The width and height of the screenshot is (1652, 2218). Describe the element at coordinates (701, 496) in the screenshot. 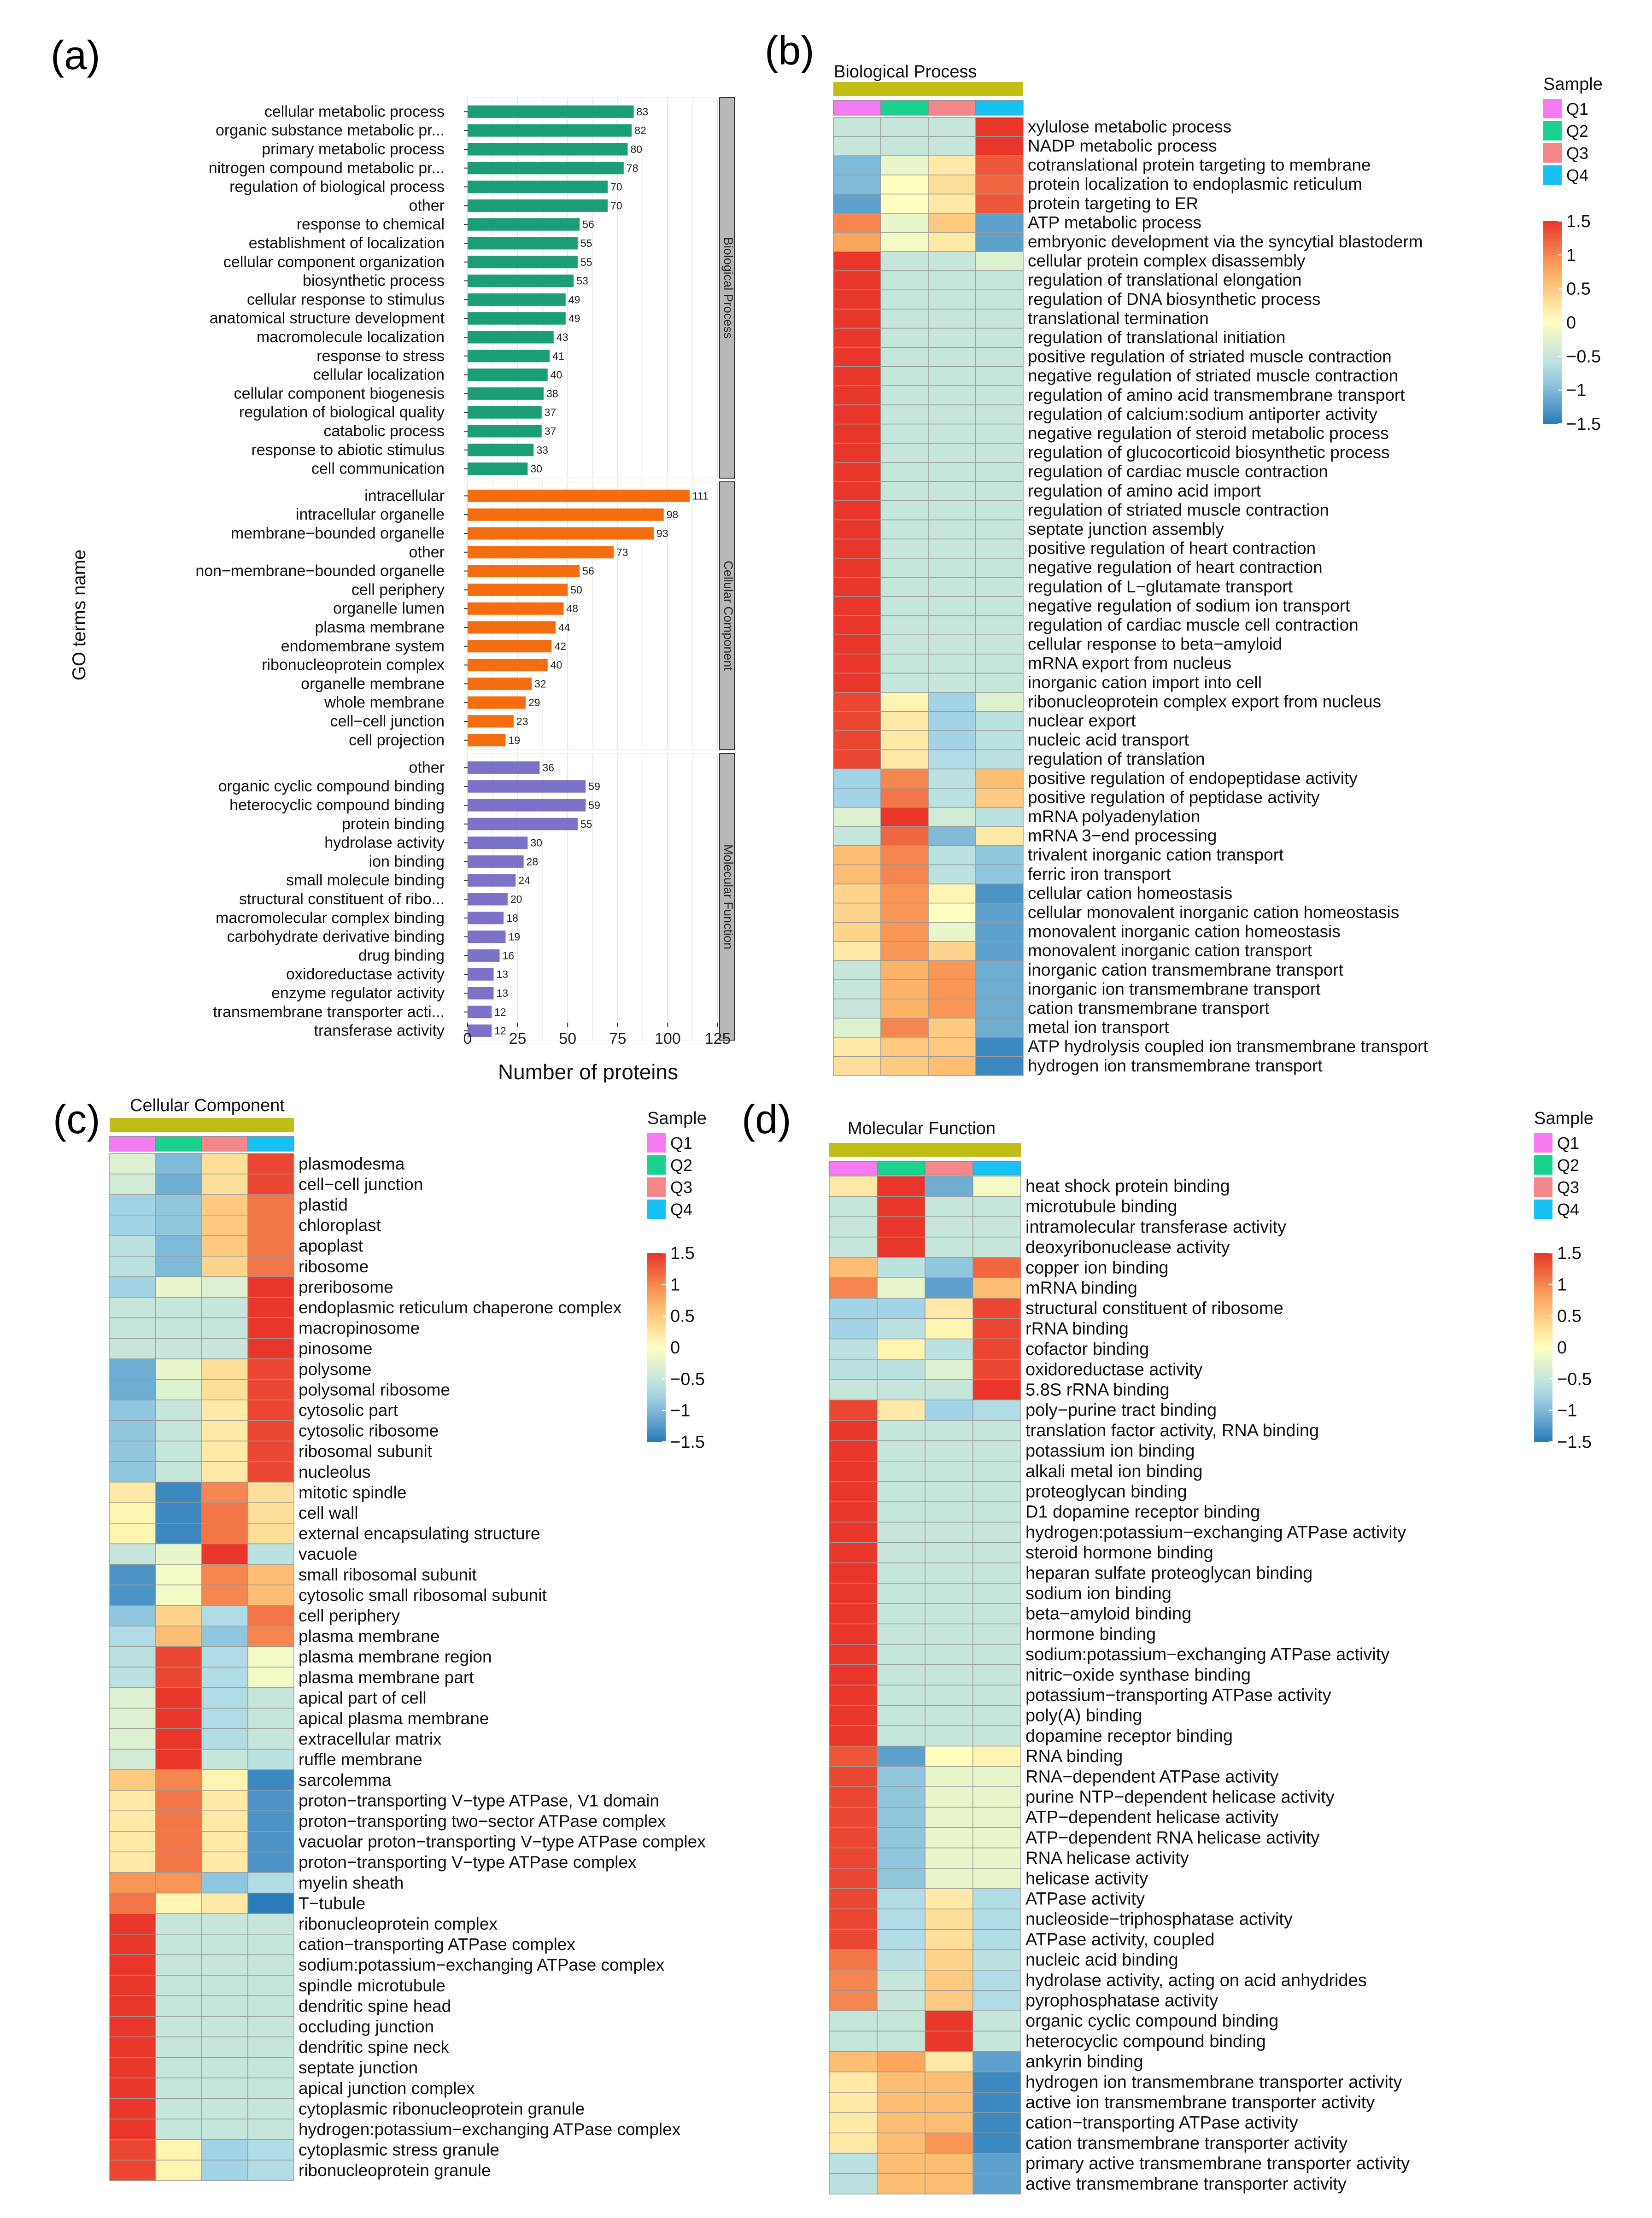

I see `data-label: 111` at that location.